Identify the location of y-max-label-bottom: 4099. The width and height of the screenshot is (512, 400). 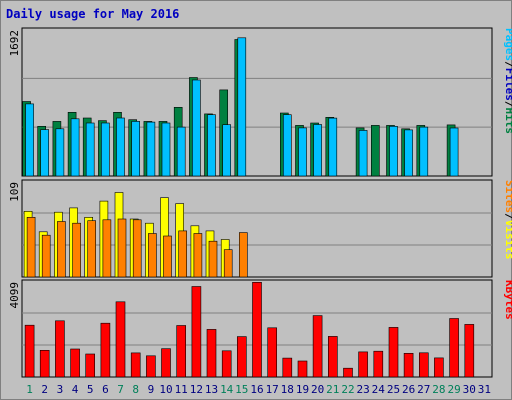
(14, 295).